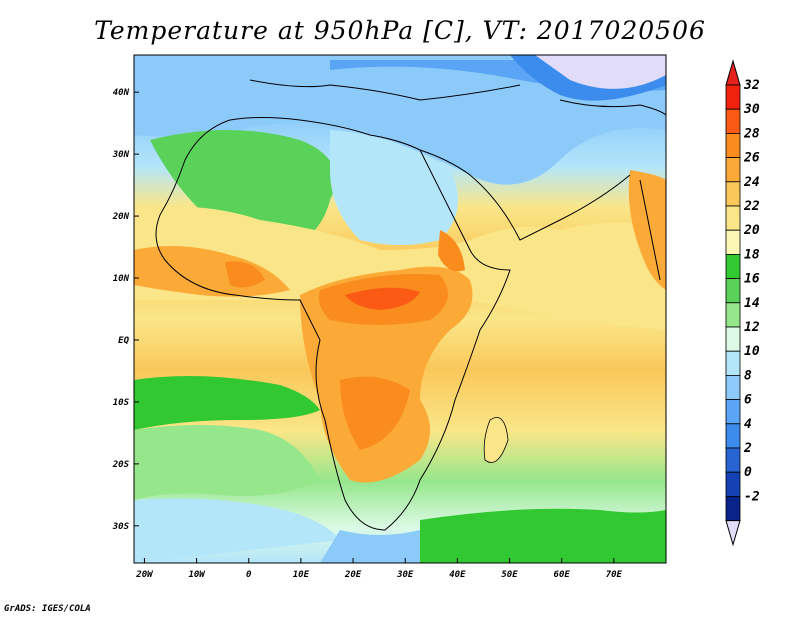  What do you see at coordinates (562, 575) in the screenshot?
I see `lon-label: 60E` at bounding box center [562, 575].